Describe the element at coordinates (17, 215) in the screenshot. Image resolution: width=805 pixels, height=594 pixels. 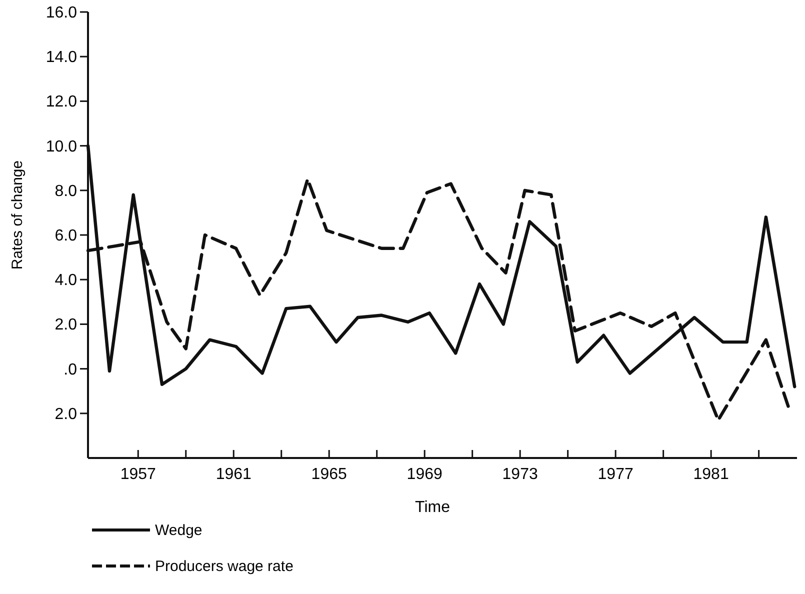
I see `y-axis-title: Rates of change` at that location.